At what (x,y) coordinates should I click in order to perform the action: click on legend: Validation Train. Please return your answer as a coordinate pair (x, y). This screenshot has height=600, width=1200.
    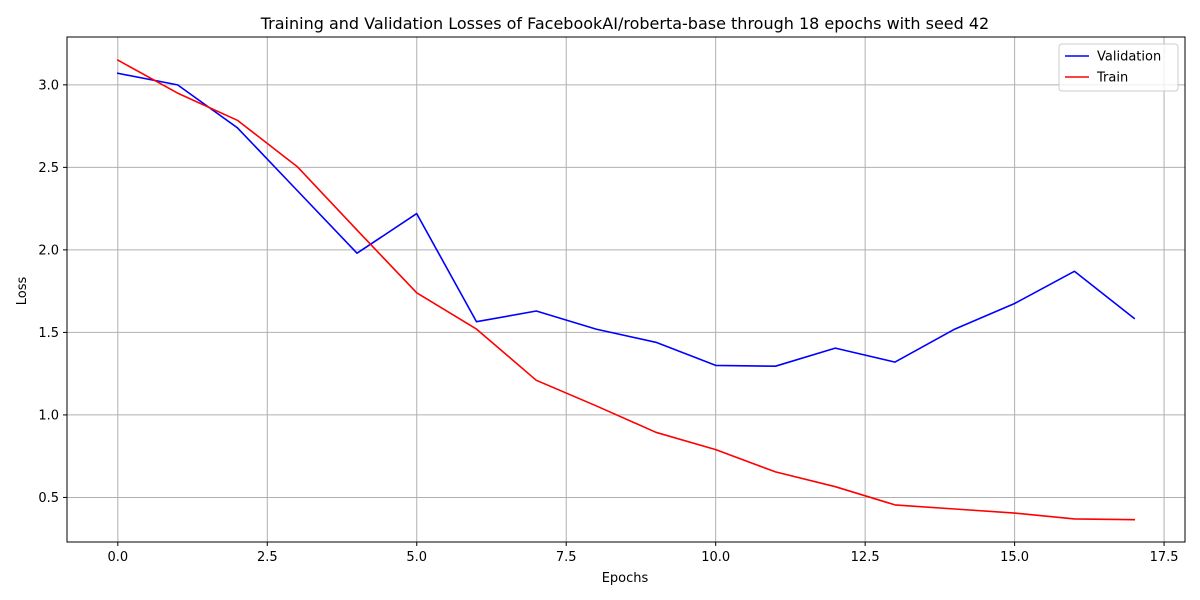
    Looking at the image, I should click on (1118, 67).